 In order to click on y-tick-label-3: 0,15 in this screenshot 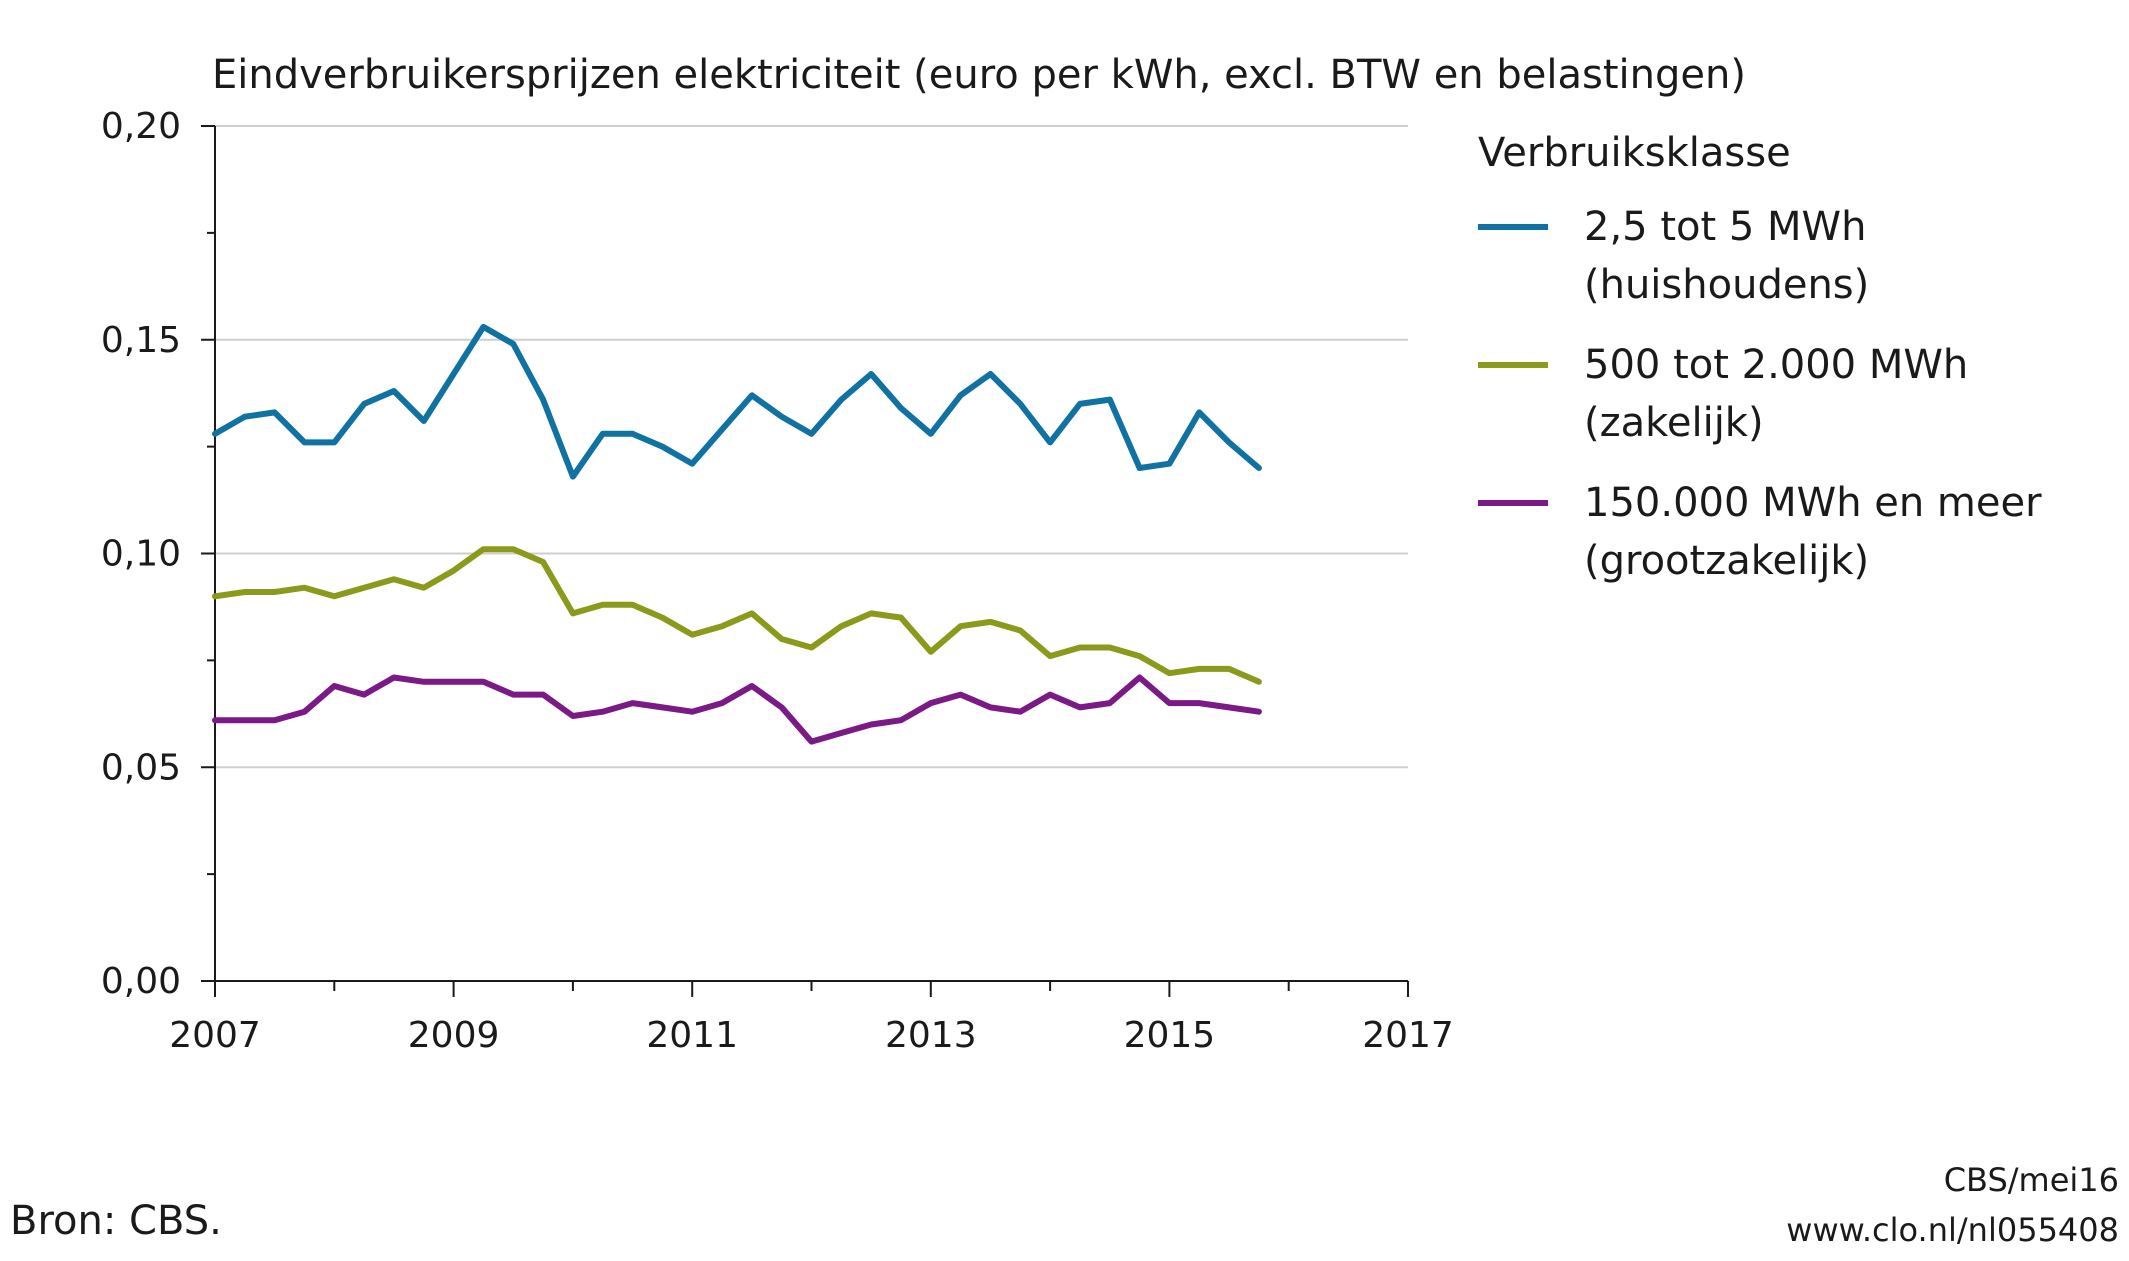, I will do `click(141, 340)`.